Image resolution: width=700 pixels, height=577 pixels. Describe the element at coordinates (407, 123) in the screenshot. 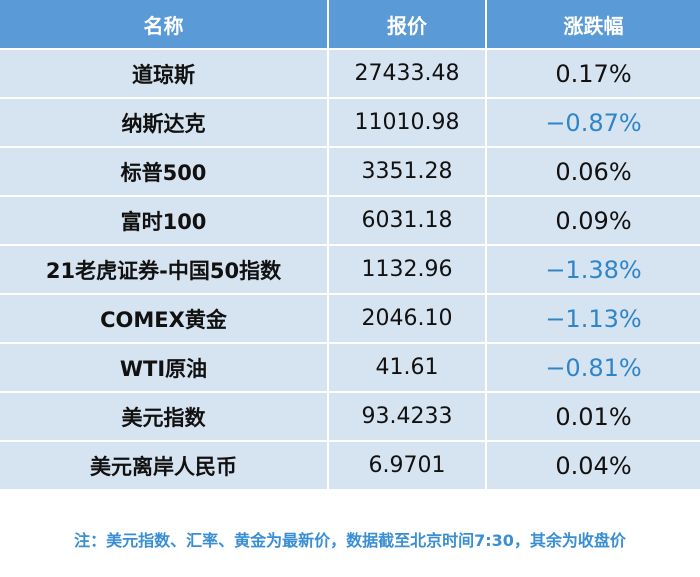

I see `row-price: 11010.98` at that location.